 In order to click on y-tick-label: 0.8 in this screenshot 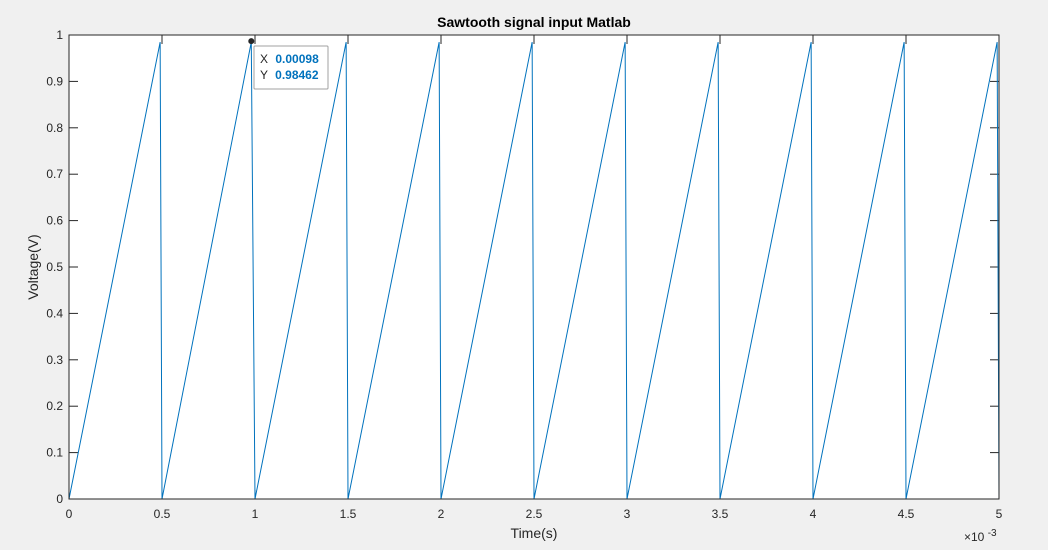, I will do `click(54, 128)`.